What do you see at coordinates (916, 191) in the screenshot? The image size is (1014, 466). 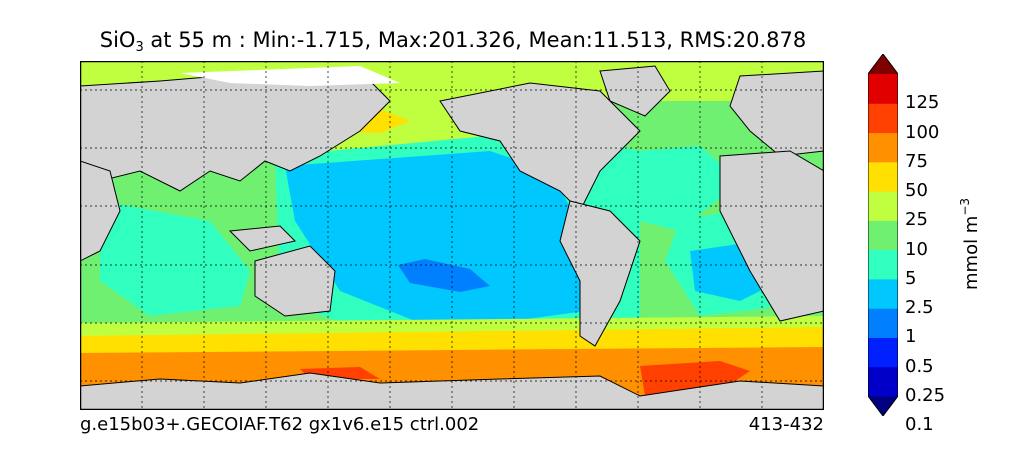 I see `colorbar-tick-label: 50` at bounding box center [916, 191].